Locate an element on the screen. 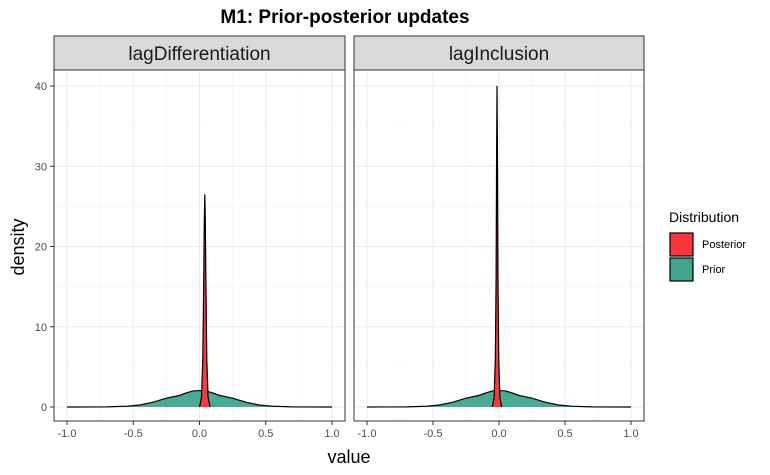 This screenshot has height=475, width=770. y-tick-label: 40 is located at coordinates (41, 87).